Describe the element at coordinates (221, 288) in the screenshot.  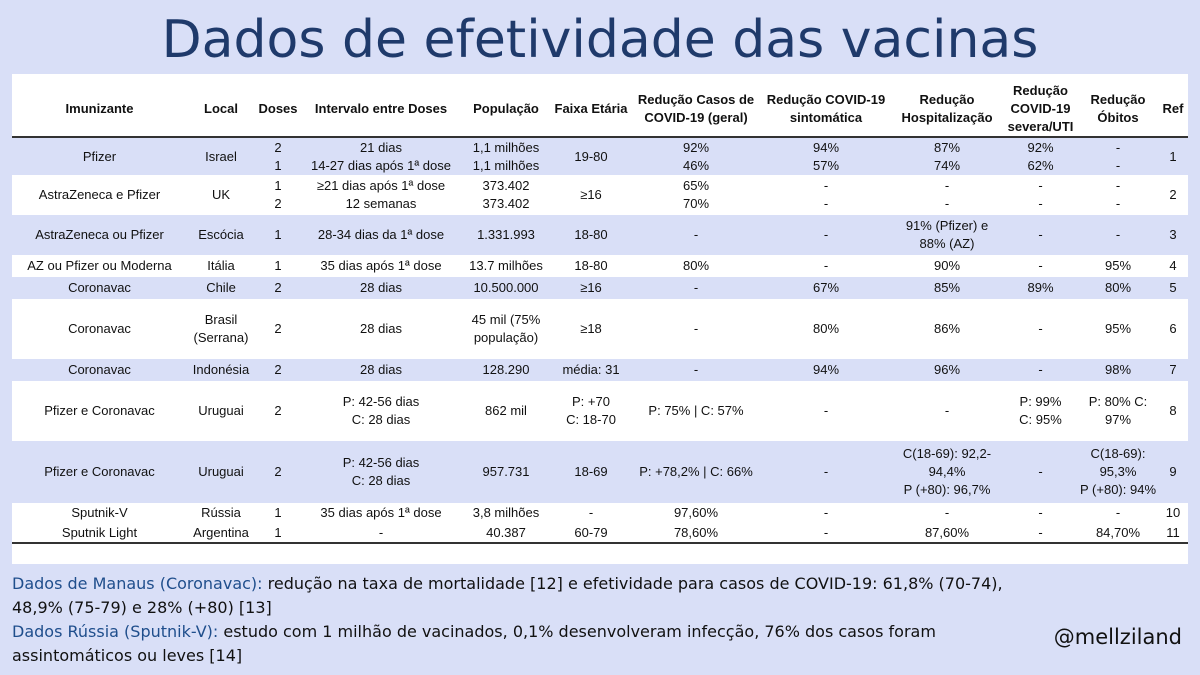
I see `table-cell: Chile` at that location.